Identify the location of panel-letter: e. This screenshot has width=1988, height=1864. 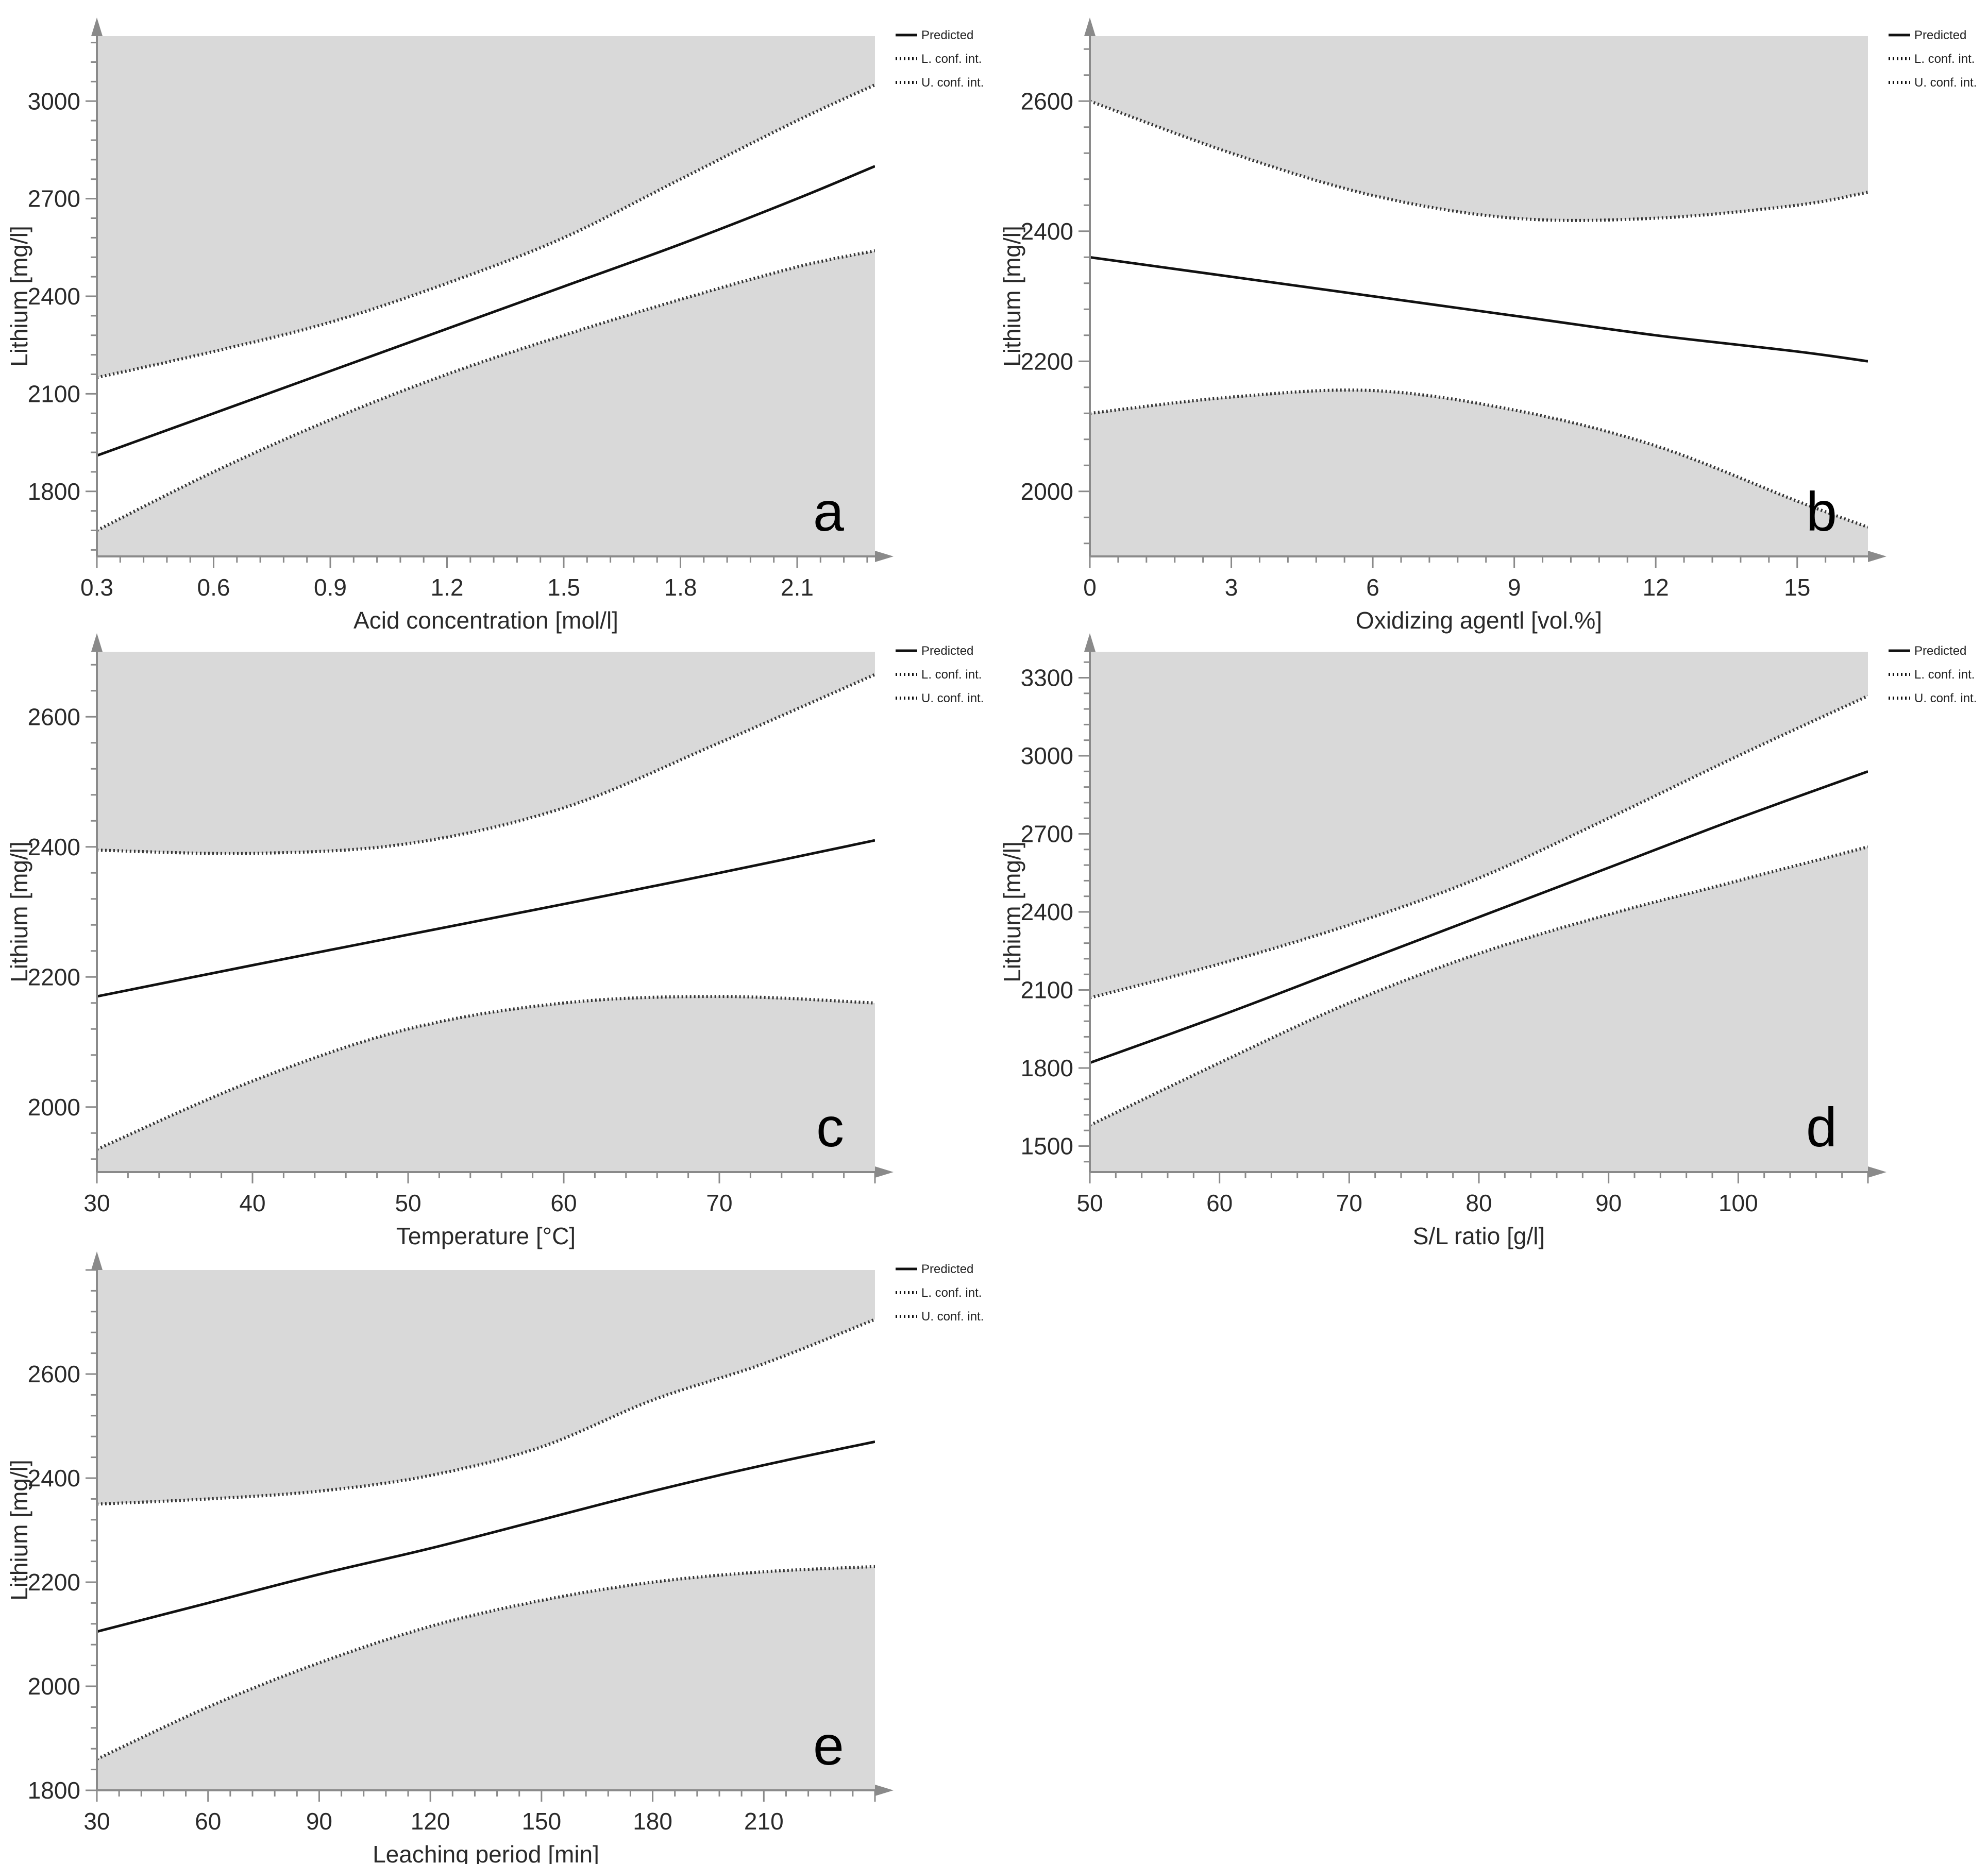
(828, 1745).